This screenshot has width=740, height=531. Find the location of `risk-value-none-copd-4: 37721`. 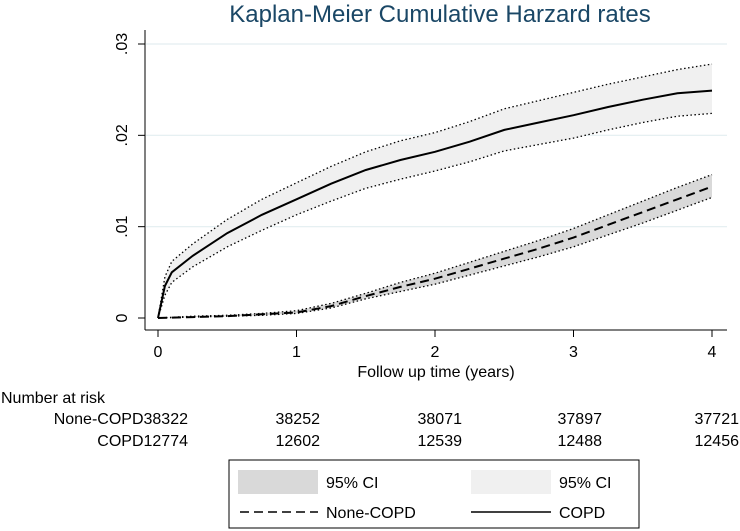

risk-value-none-copd-4: 37721 is located at coordinates (717, 419).